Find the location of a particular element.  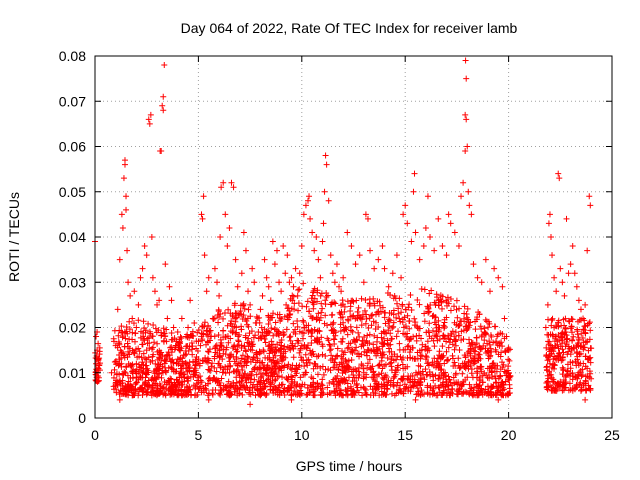

y-tick-label: 0 is located at coordinates (82, 418).